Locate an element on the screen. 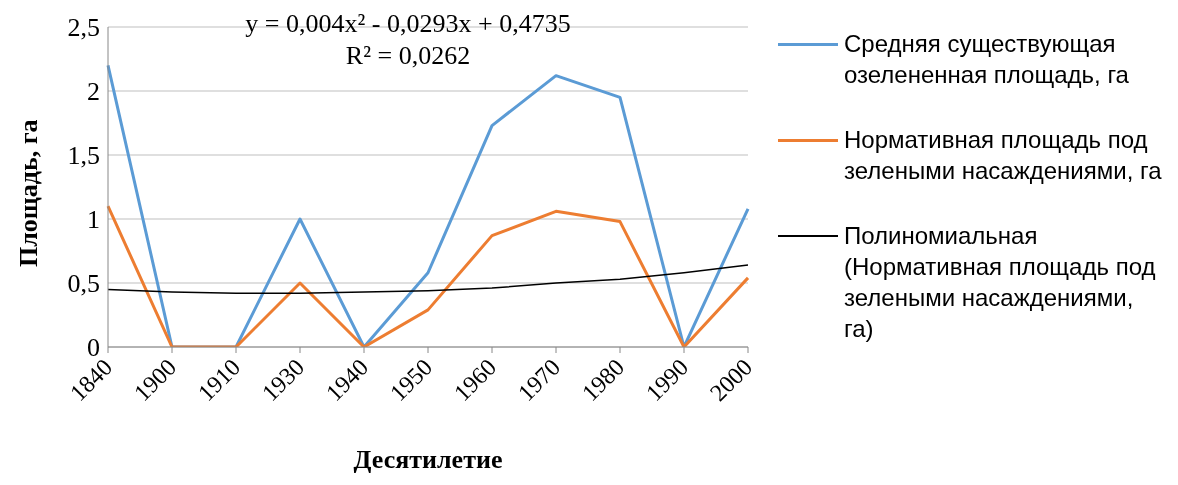  line-series is located at coordinates (428, 279).